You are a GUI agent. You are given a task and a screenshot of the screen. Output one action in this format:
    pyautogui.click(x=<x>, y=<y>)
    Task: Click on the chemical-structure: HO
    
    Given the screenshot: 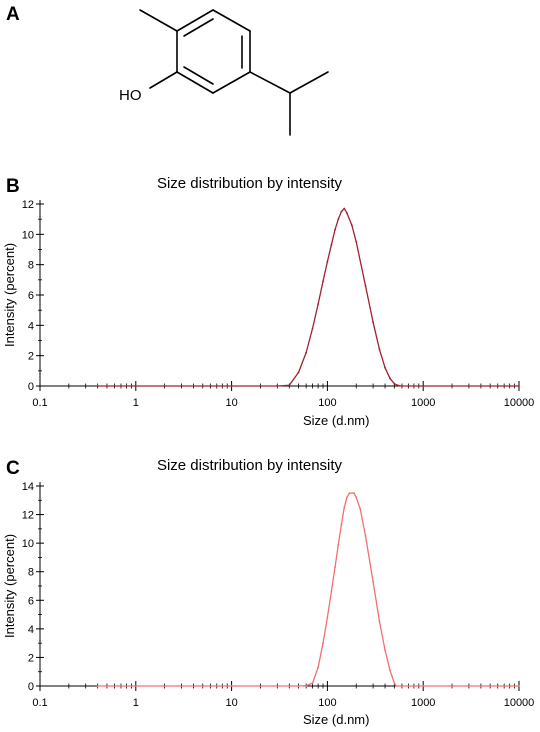 What is the action you would take?
    pyautogui.click(x=224, y=72)
    